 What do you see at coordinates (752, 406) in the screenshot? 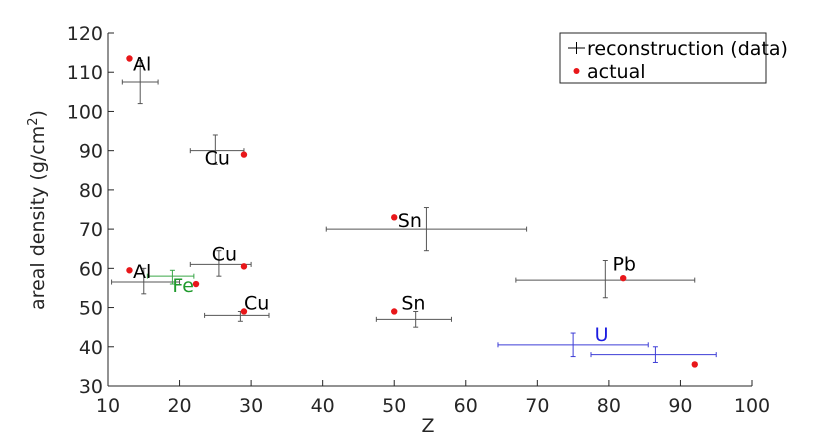
I see `x-tick-label: 100` at bounding box center [752, 406].